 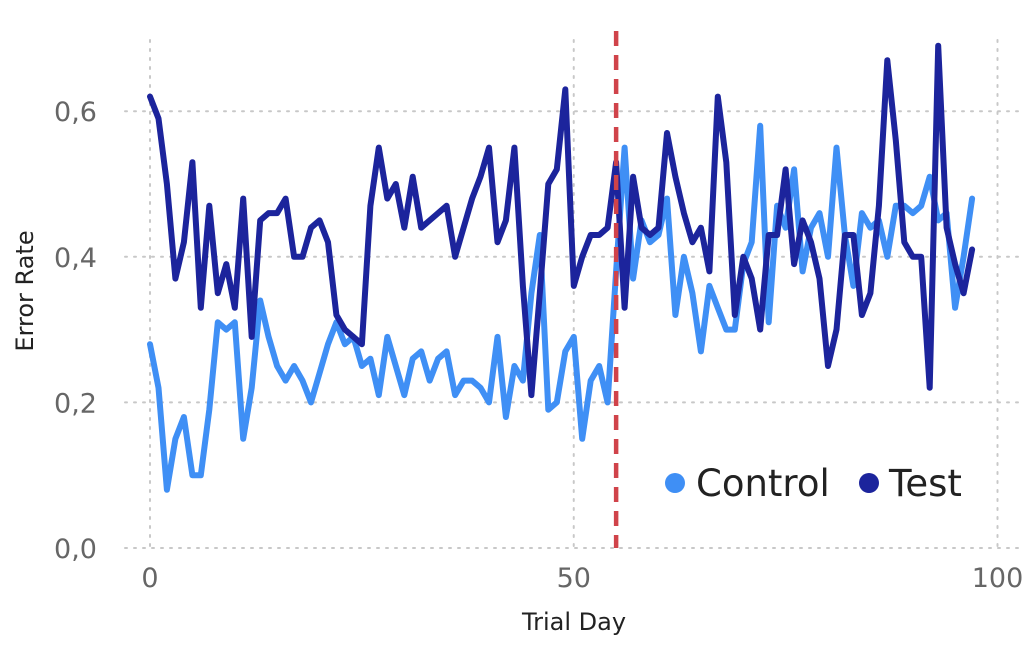 I want to click on legend-label-test: Test, so click(x=925, y=483).